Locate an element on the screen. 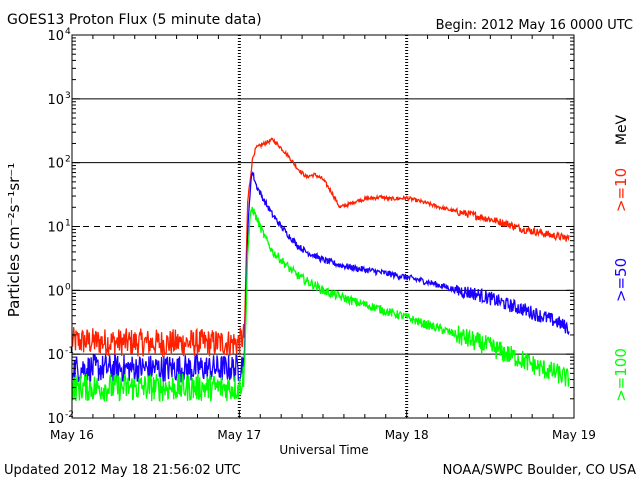 Image resolution: width=640 pixels, height=484 pixels. y-axis-label: Particles cm⁻²s⁻¹sr⁻¹ is located at coordinates (14, 240).